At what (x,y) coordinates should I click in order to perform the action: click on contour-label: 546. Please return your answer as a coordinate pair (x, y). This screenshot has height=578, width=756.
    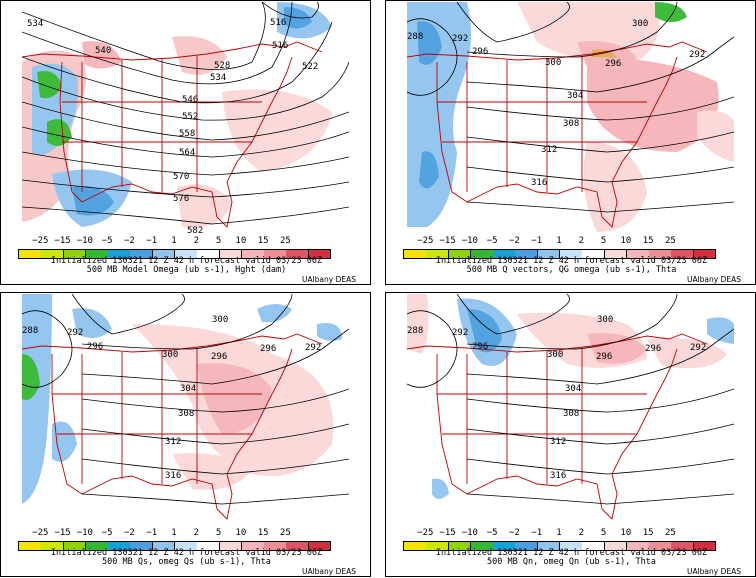
    Looking at the image, I should click on (190, 100).